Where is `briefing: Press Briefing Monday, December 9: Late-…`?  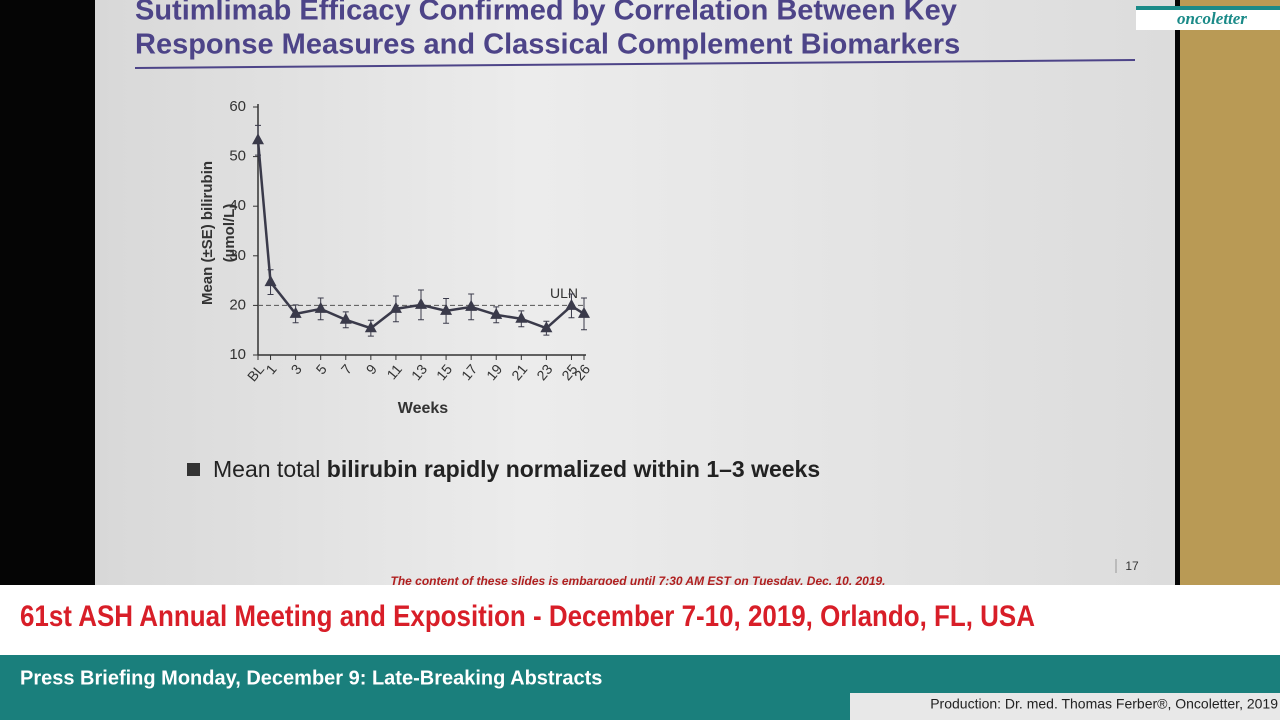 briefing: Press Briefing Monday, December 9: Late-… is located at coordinates (311, 678).